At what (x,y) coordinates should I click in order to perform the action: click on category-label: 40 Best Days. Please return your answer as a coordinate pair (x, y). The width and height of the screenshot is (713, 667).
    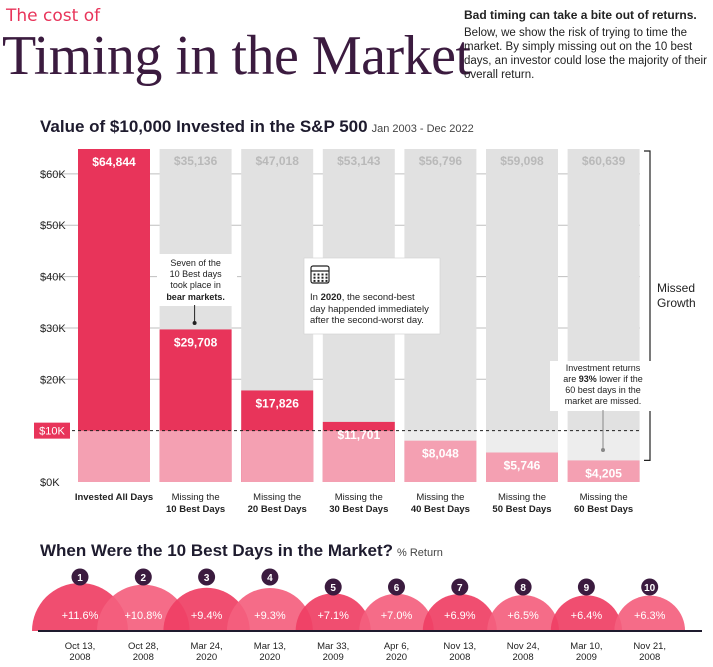
    Looking at the image, I should click on (440, 509).